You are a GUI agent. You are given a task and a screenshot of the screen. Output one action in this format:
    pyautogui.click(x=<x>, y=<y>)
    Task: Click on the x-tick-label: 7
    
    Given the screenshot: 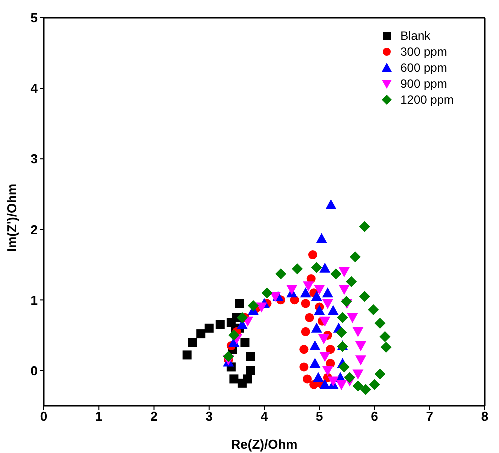 What is the action you would take?
    pyautogui.click(x=430, y=416)
    